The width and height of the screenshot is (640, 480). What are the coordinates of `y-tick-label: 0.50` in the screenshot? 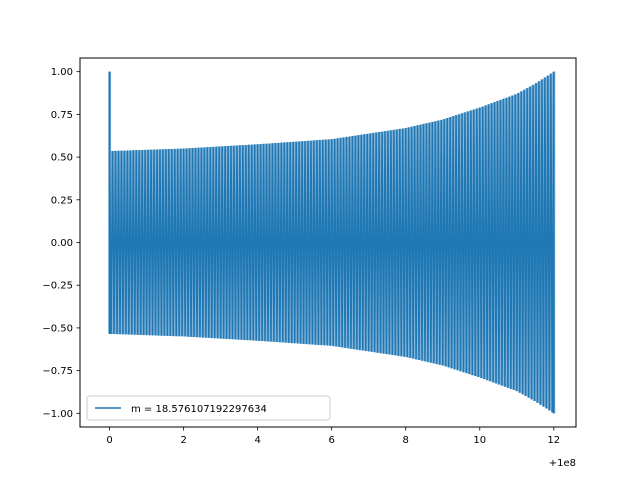 It's located at (62, 158).